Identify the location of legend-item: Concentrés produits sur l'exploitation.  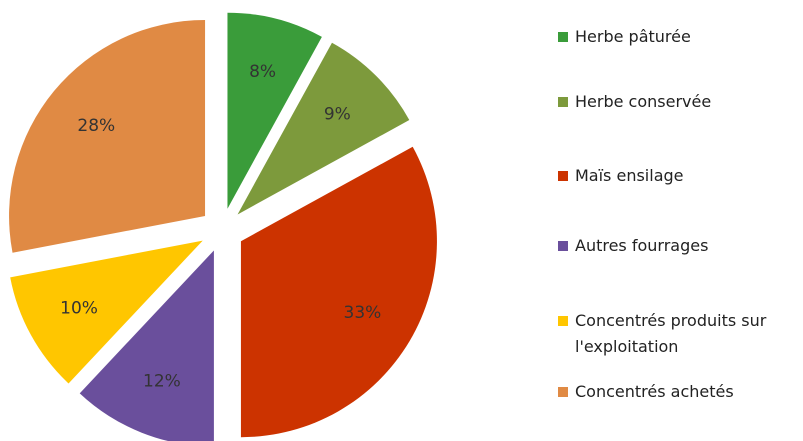
(678, 334).